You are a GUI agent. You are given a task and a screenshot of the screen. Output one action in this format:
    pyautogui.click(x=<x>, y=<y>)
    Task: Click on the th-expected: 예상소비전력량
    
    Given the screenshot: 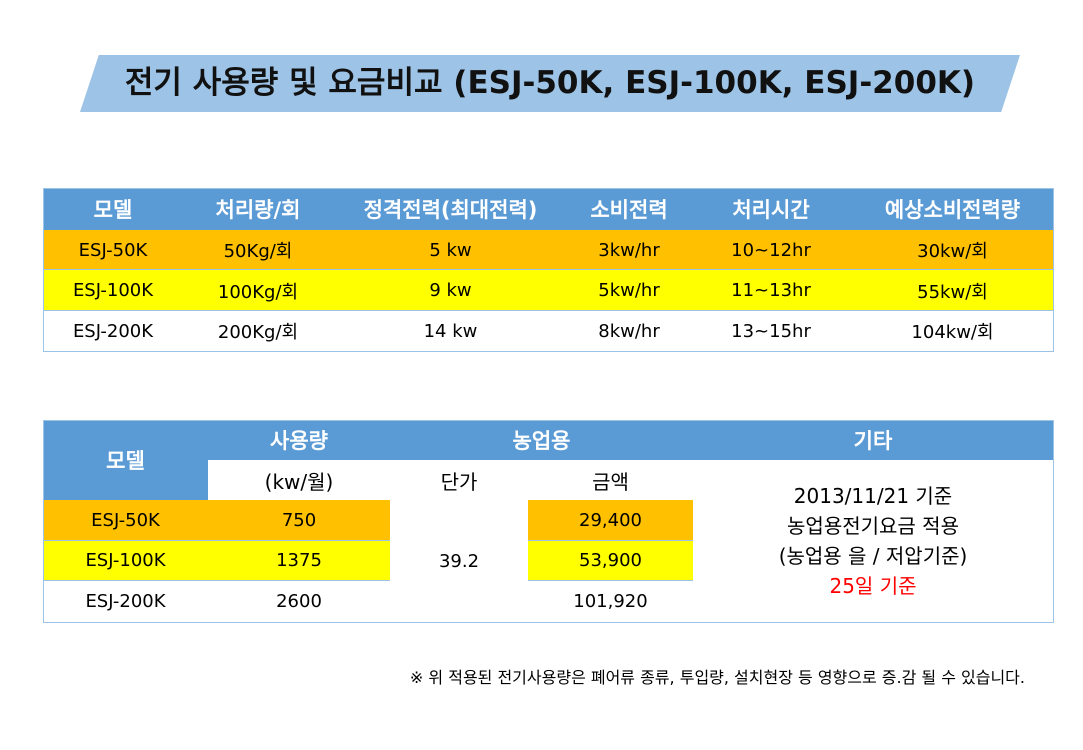 What is the action you would take?
    pyautogui.click(x=952, y=209)
    